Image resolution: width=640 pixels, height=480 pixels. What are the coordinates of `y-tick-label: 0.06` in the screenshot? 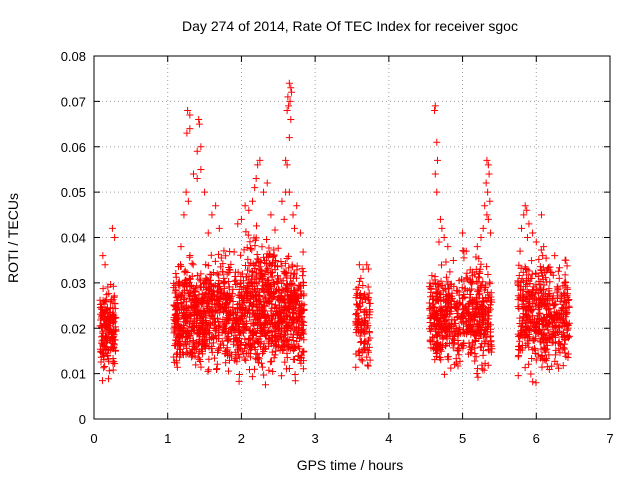 It's located at (73, 147).